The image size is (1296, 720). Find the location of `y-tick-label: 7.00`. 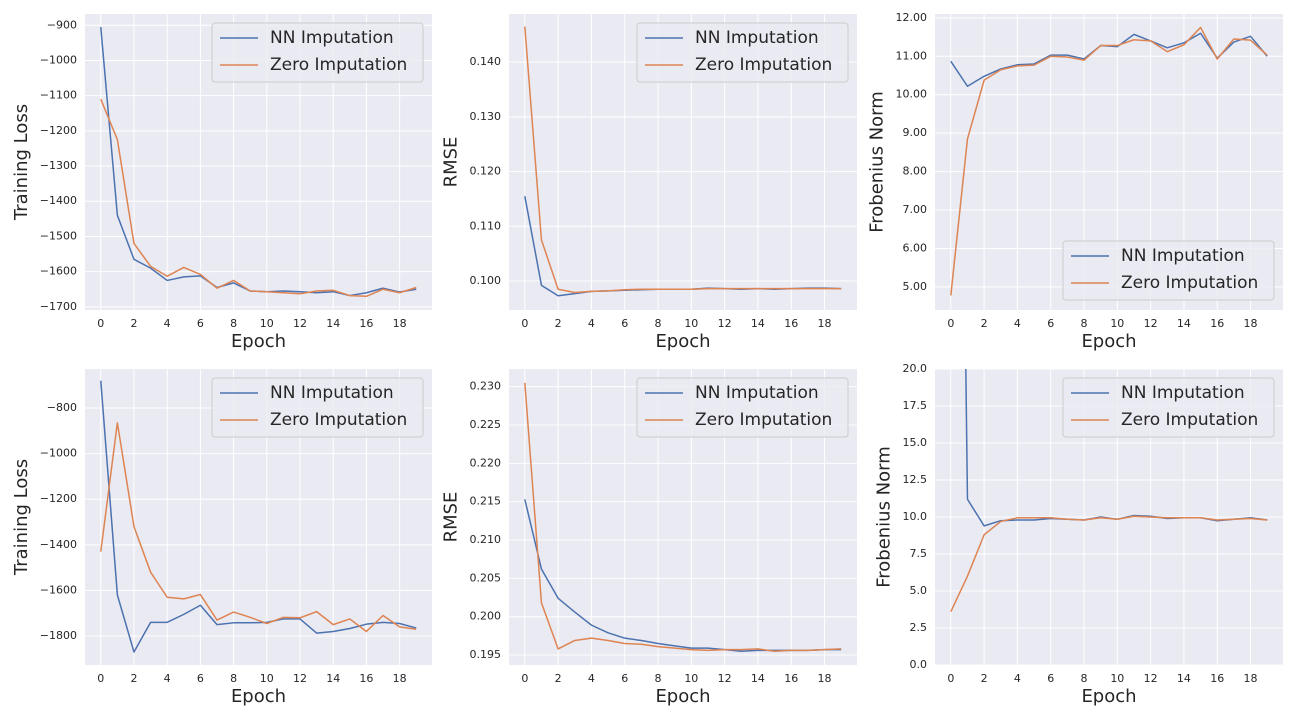

y-tick-label: 7.00 is located at coordinates (915, 209).